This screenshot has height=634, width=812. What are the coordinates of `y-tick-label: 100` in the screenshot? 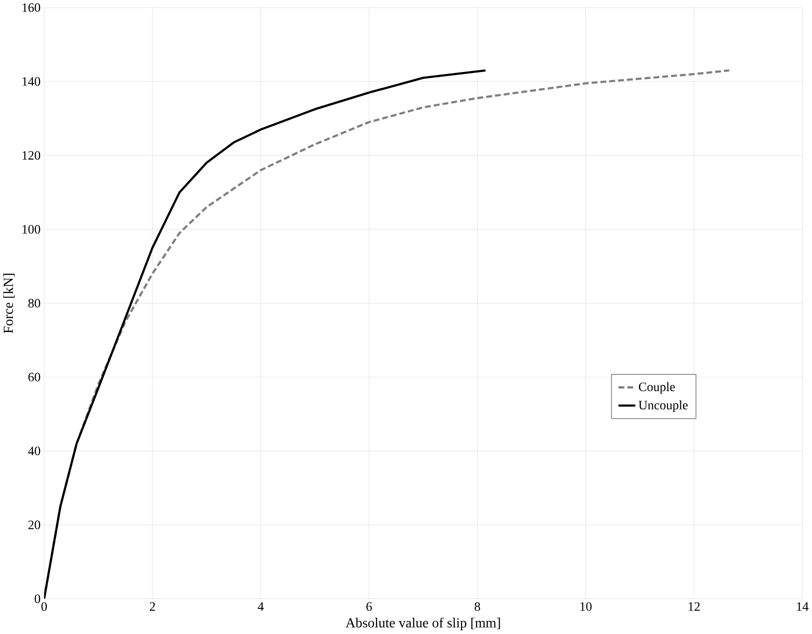 It's located at (31, 229).